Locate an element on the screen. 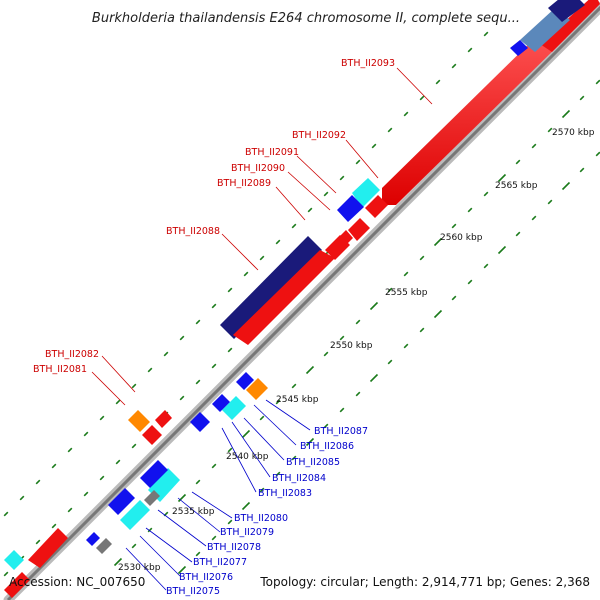  gene-BTH_II2091 is located at coordinates (350, 208).